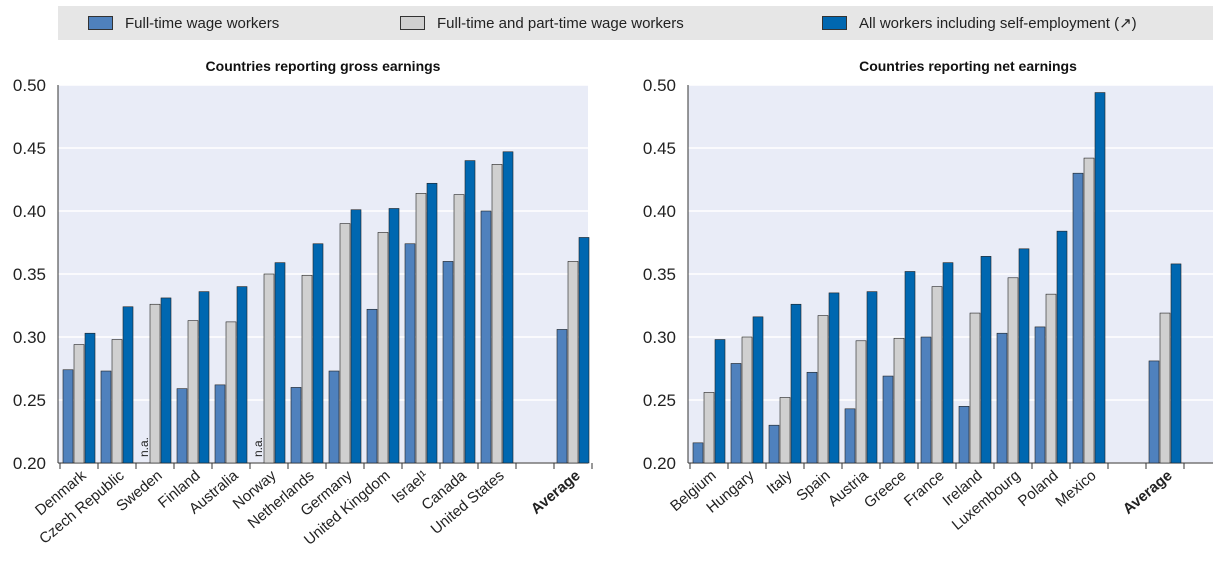 Image resolution: width=1213 pixels, height=568 pixels. Describe the element at coordinates (1075, 489) in the screenshot. I see `x-tick-label: Mexico` at that location.